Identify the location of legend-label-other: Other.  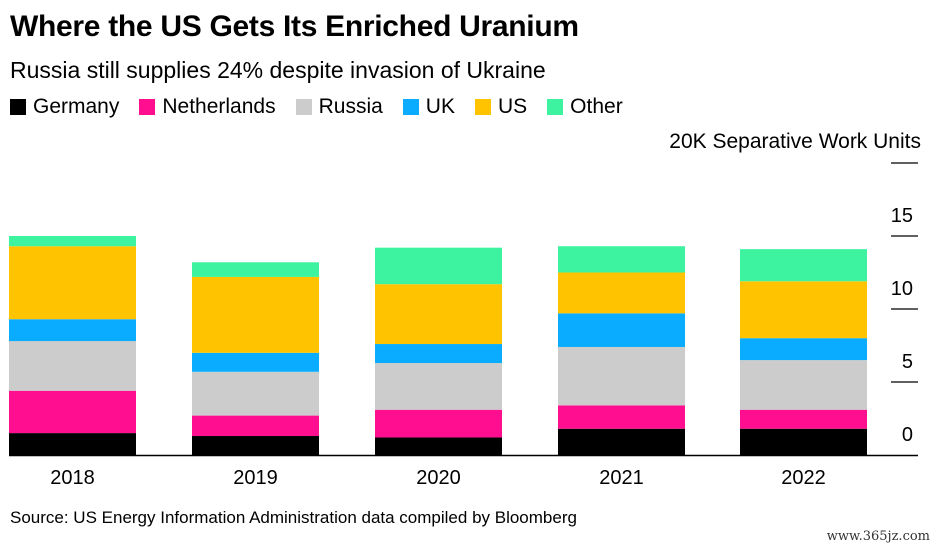
(596, 106).